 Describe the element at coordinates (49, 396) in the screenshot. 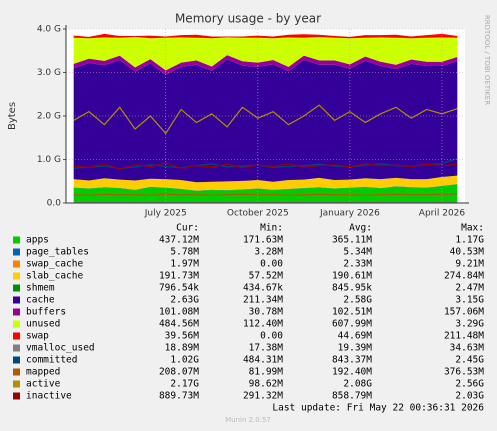

I see `legend-name: inactive` at that location.